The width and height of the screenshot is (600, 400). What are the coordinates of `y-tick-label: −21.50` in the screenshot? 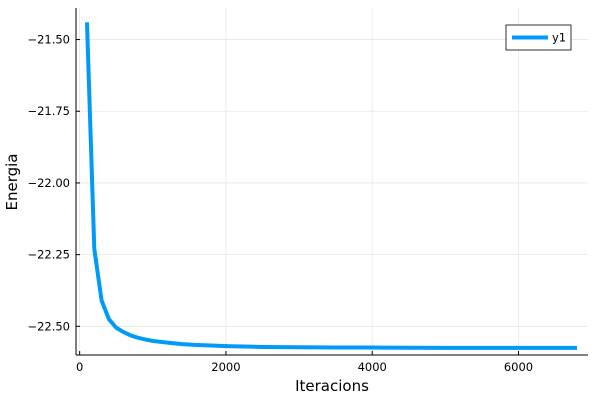 It's located at (48, 40).